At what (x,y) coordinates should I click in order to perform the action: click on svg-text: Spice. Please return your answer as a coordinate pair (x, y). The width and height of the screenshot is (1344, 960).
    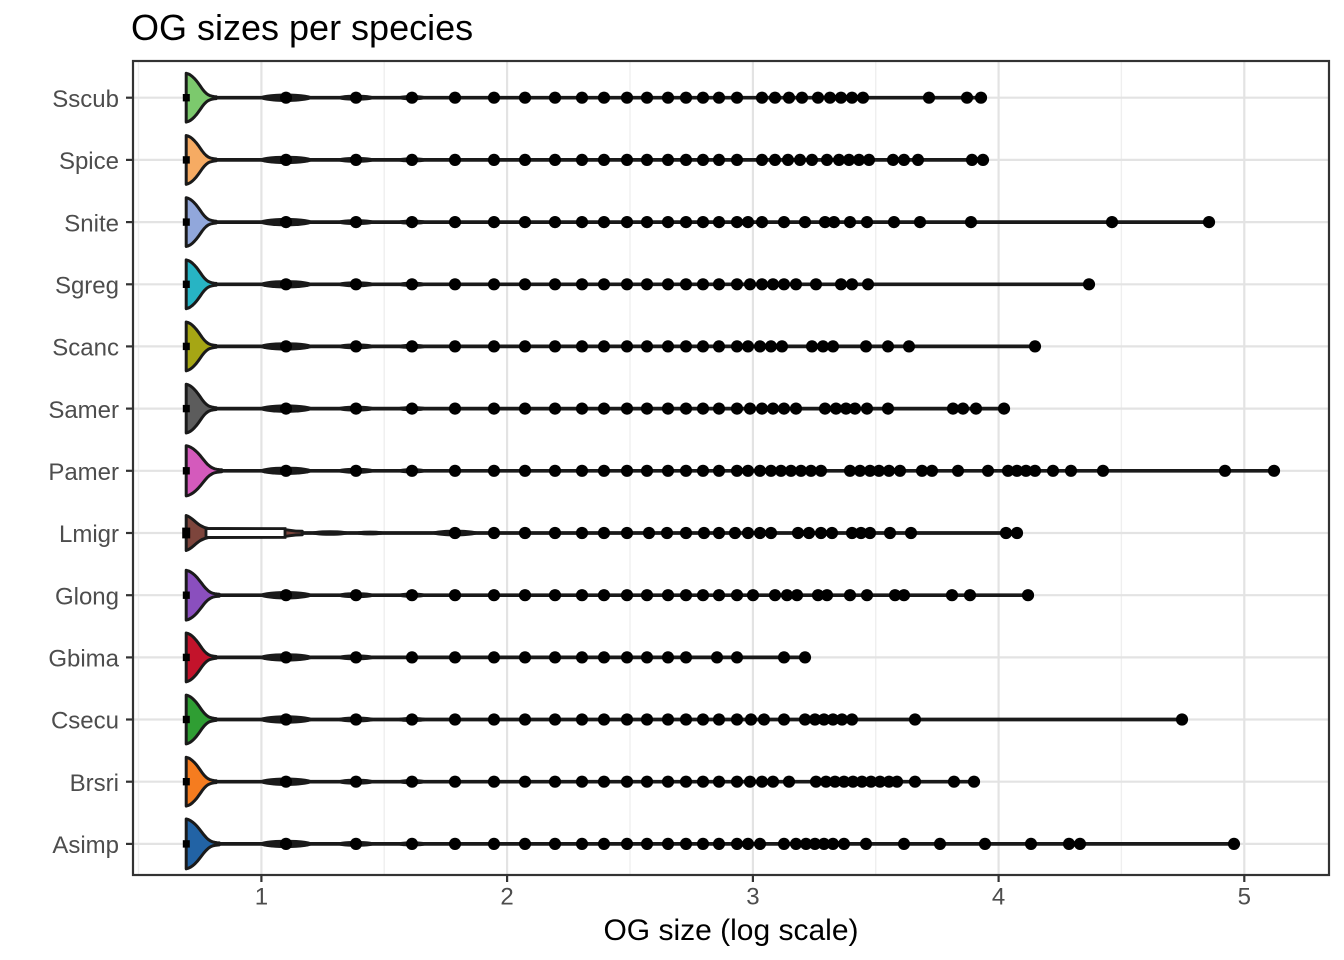
    Looking at the image, I should click on (89, 161).